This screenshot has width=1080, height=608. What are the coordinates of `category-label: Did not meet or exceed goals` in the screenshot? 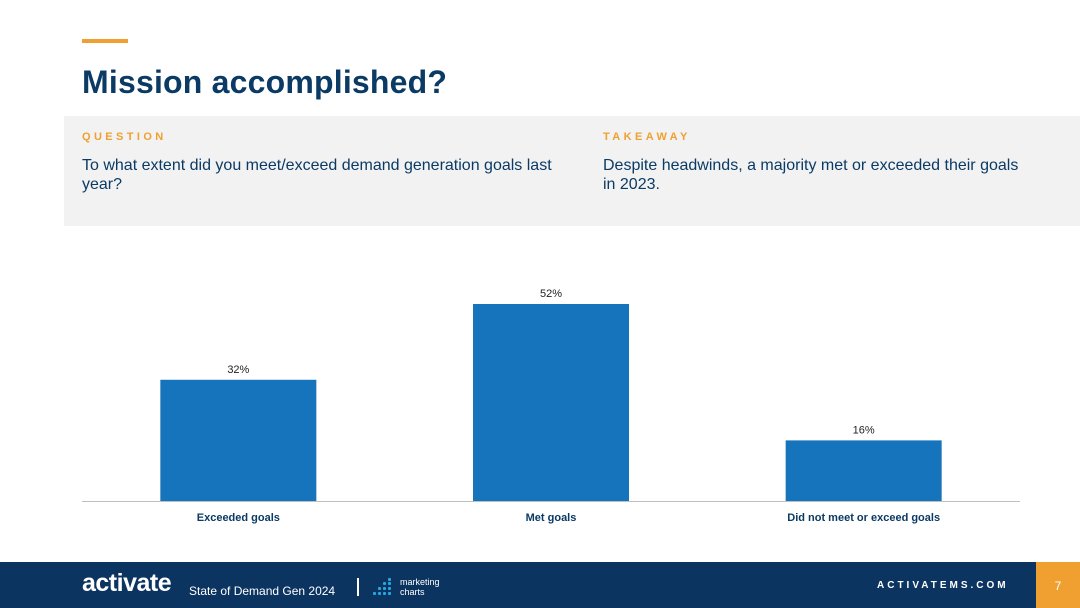 It's located at (863, 518).